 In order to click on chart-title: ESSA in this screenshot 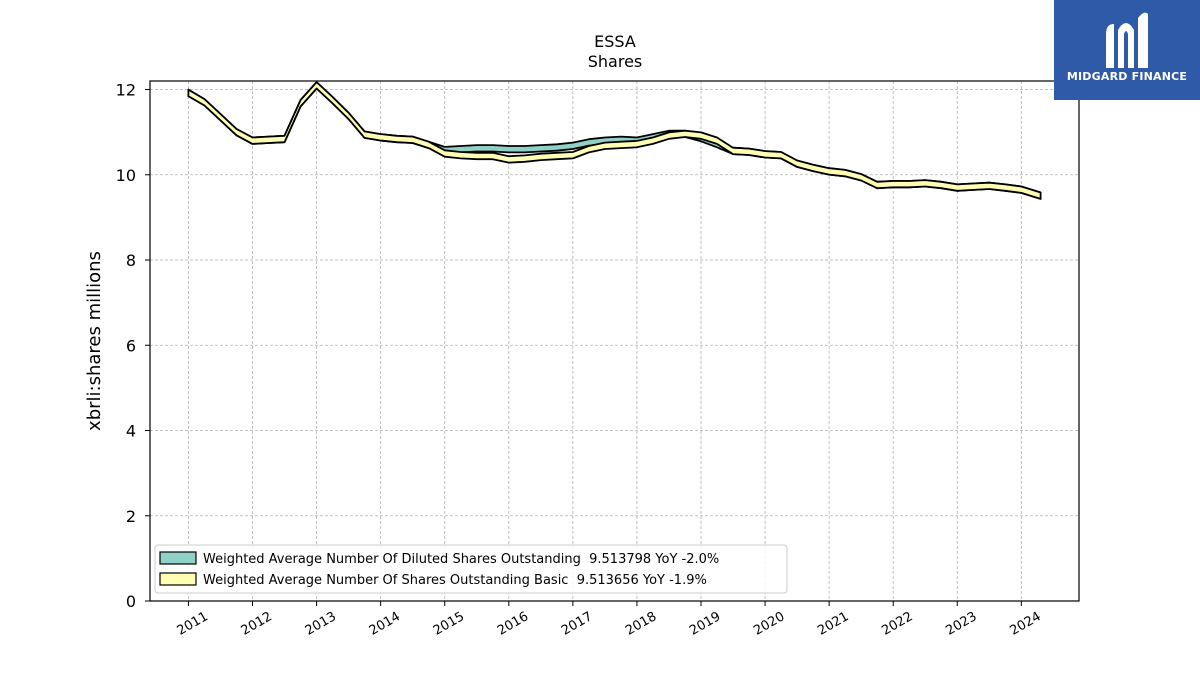, I will do `click(615, 41)`.